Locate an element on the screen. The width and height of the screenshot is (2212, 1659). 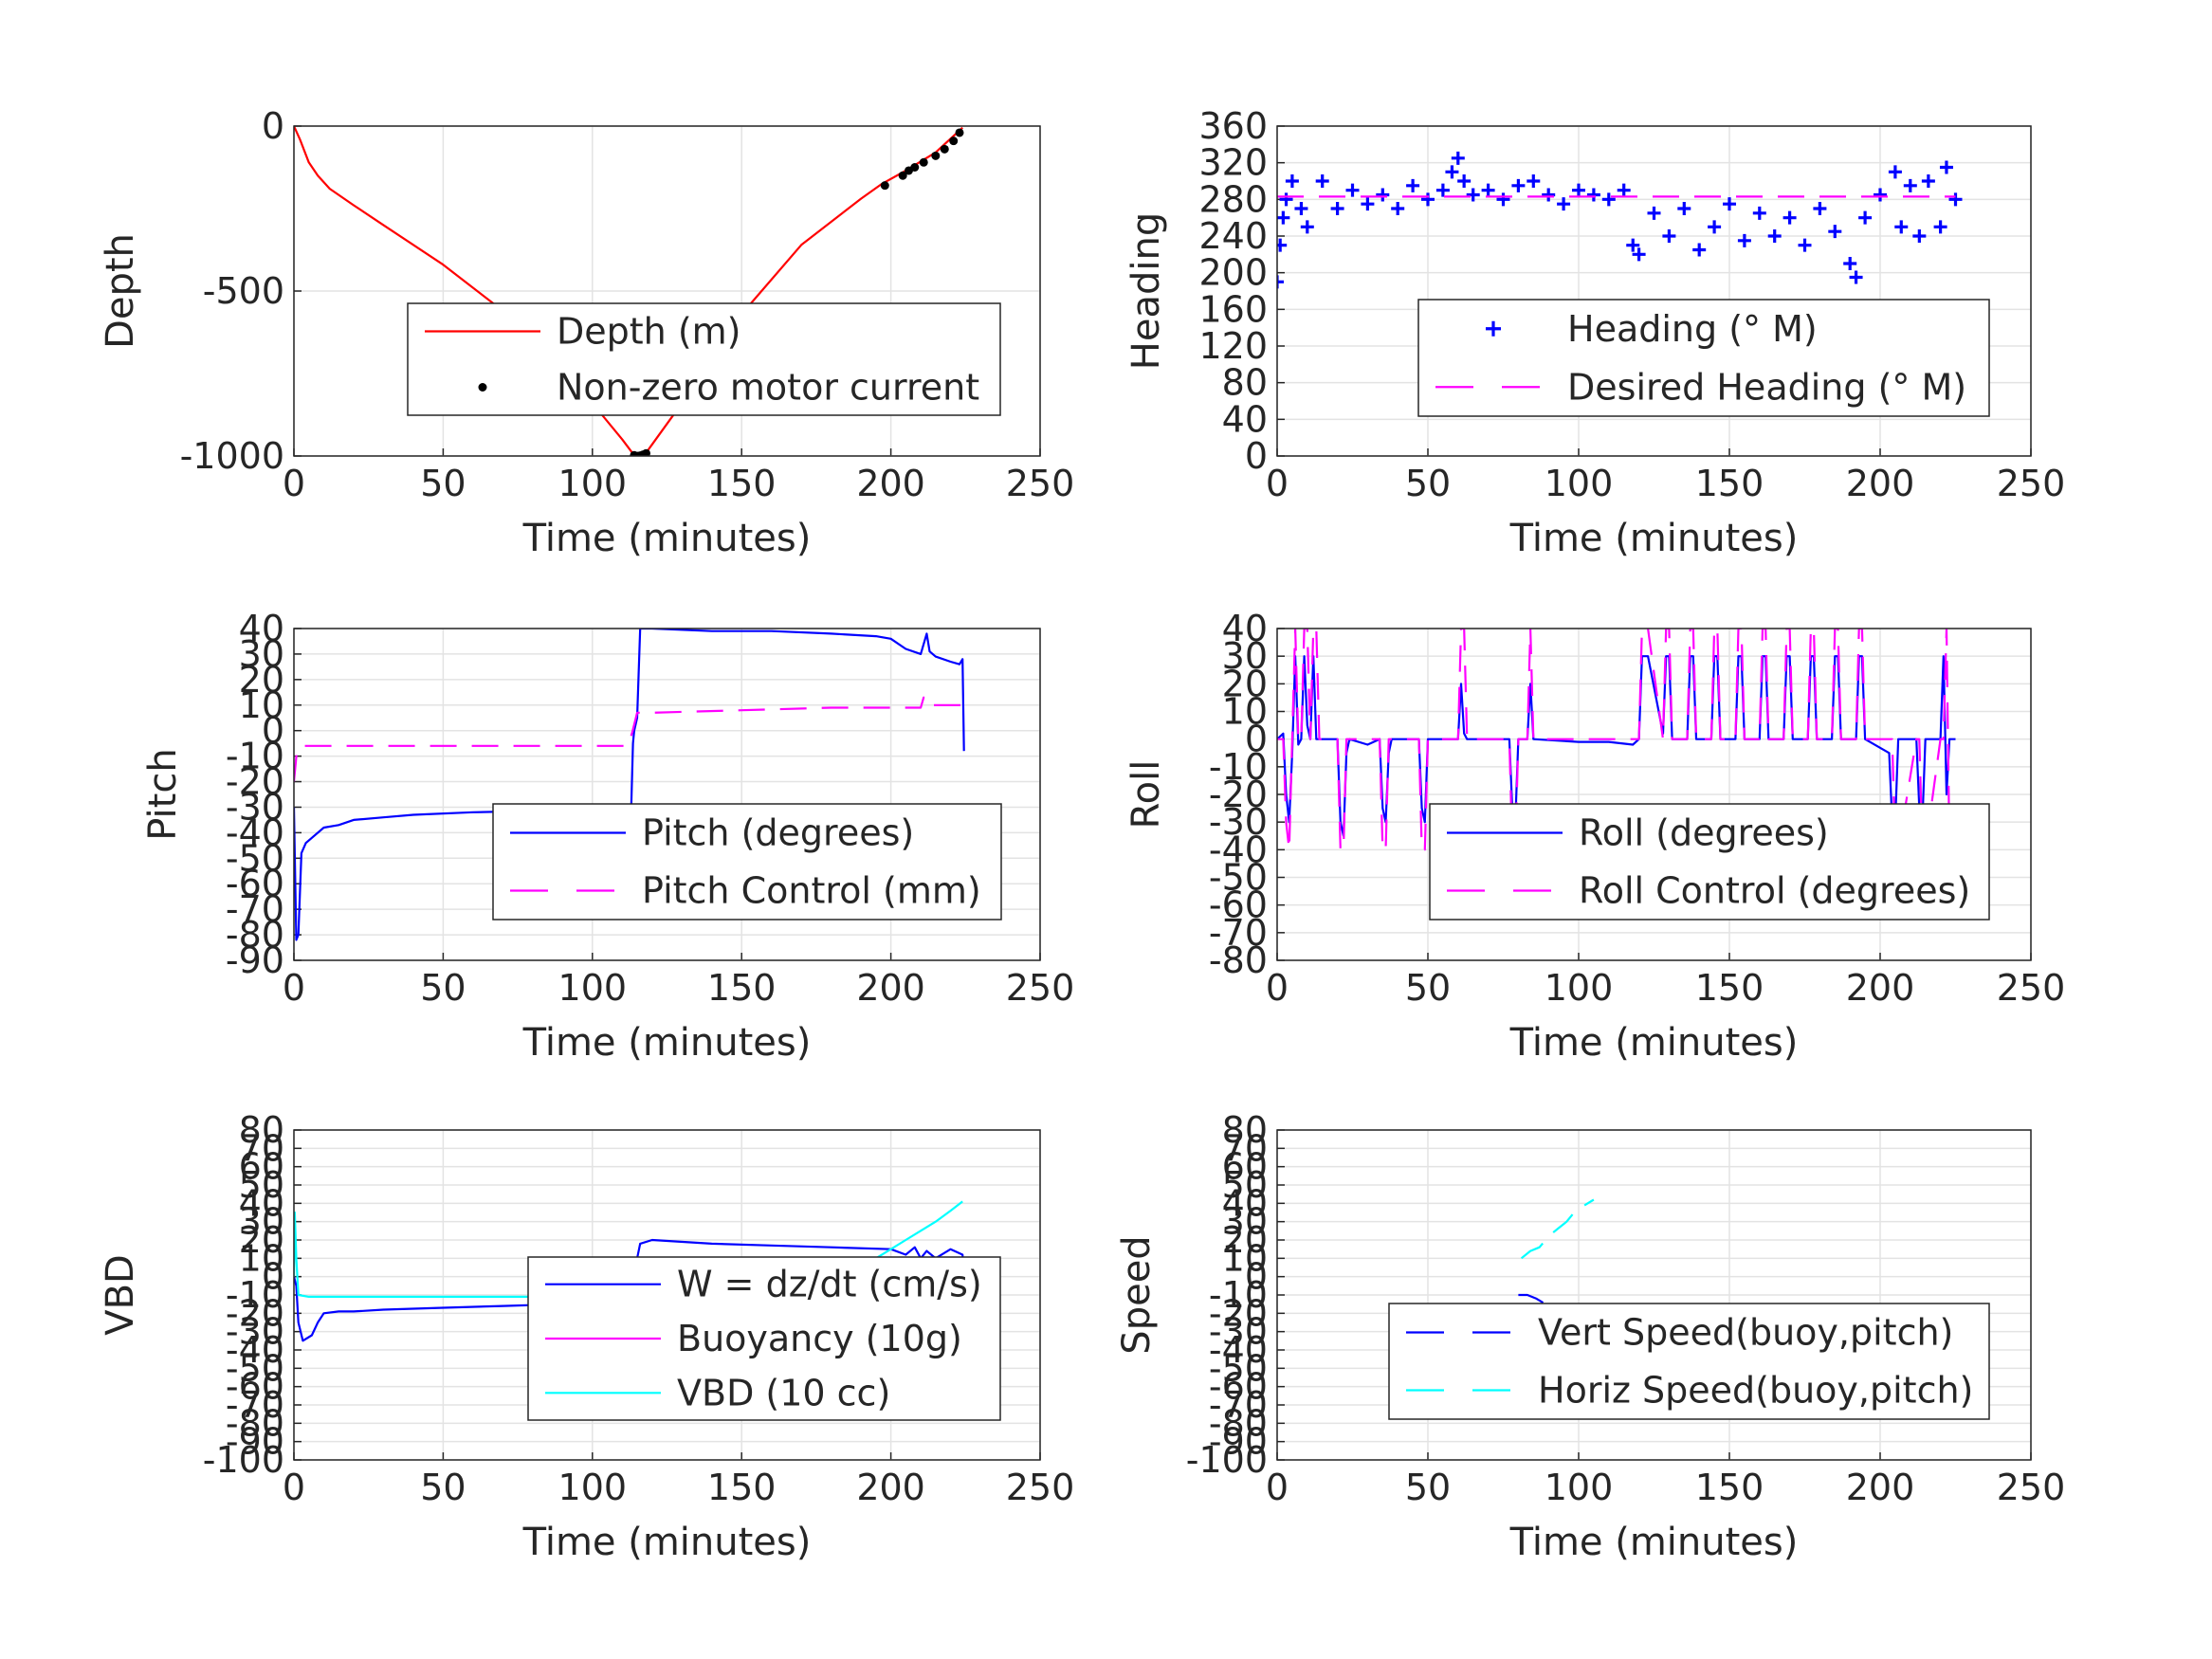
y-axis-label: Heading is located at coordinates (1146, 291).